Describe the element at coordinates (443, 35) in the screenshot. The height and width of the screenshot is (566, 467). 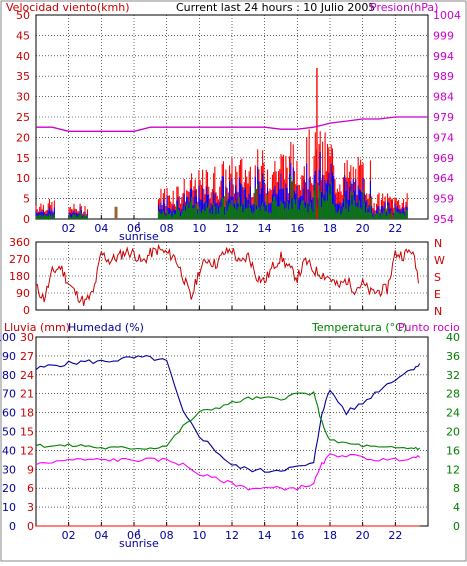
I see `pressure-tick-label: 999` at that location.